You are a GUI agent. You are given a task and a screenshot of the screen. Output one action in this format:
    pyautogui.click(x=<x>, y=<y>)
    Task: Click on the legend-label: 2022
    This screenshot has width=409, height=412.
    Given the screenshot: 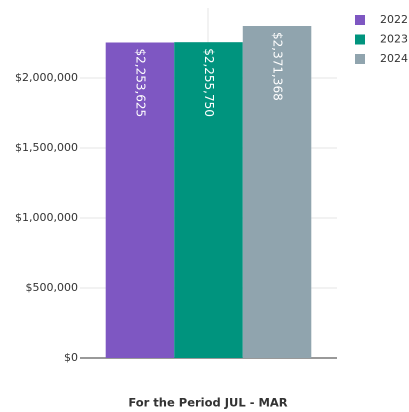 What is the action you would take?
    pyautogui.click(x=394, y=19)
    